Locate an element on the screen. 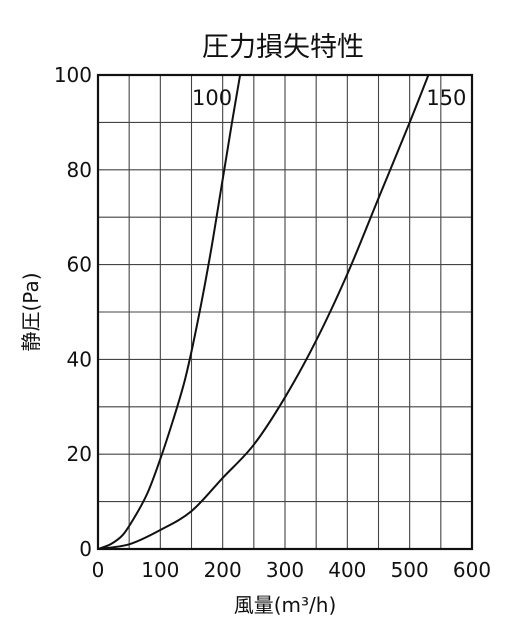  y-tick-label: 0 is located at coordinates (85, 549).